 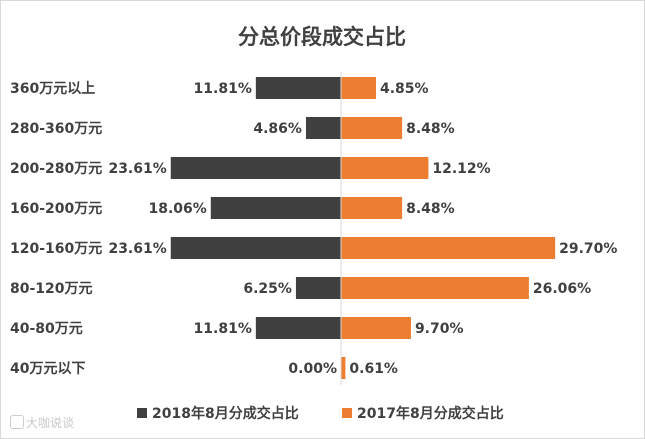 I want to click on category-label: 360万元以上, so click(x=52, y=89).